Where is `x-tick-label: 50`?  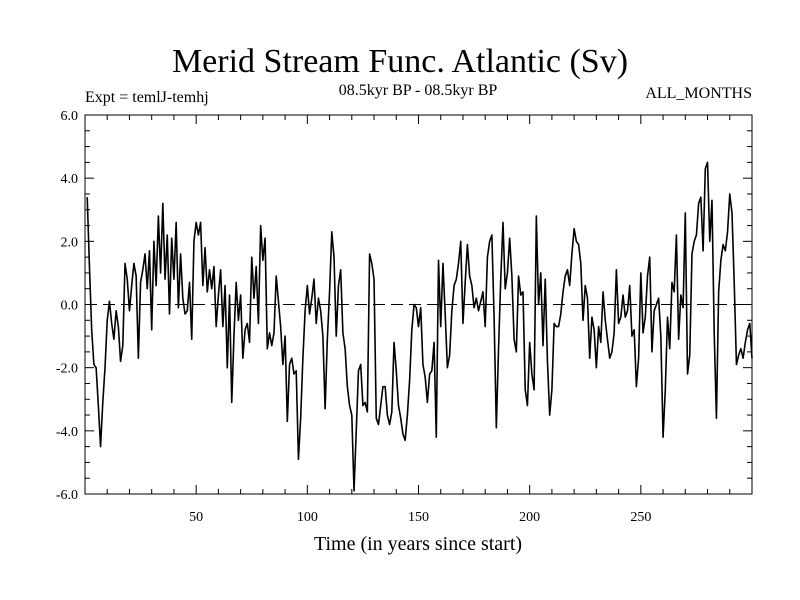
x-tick-label: 50 is located at coordinates (196, 517).